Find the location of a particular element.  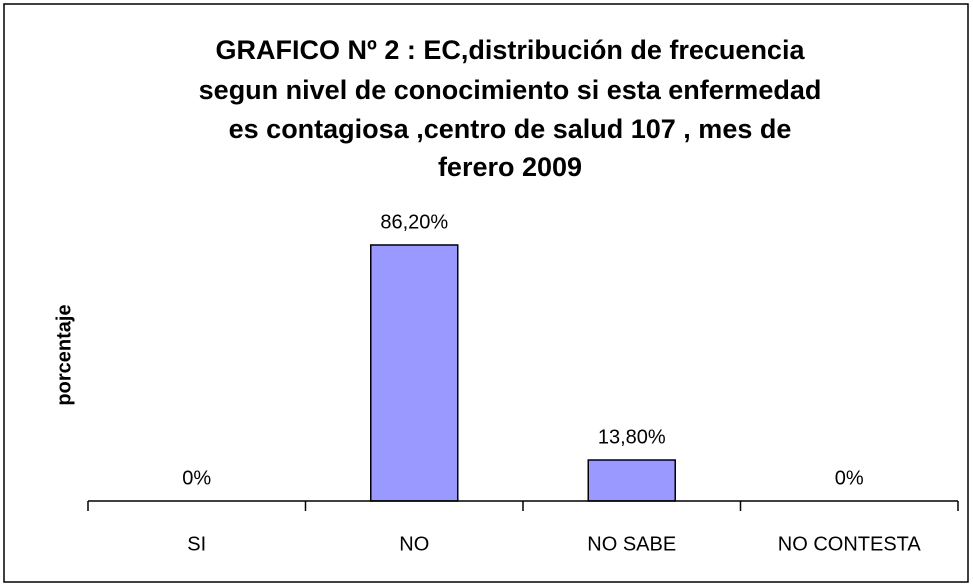

y-axis-label: porcentaje is located at coordinates (64, 354).